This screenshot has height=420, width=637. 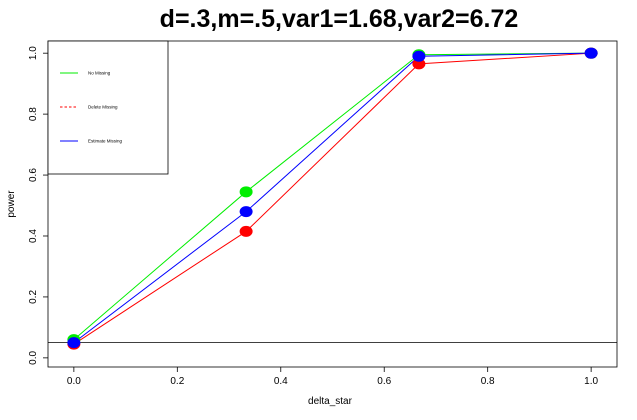 What do you see at coordinates (333, 377) in the screenshot?
I see `x-axis: 0.0 0.2 0.4 0.6 0.8 1.0` at bounding box center [333, 377].